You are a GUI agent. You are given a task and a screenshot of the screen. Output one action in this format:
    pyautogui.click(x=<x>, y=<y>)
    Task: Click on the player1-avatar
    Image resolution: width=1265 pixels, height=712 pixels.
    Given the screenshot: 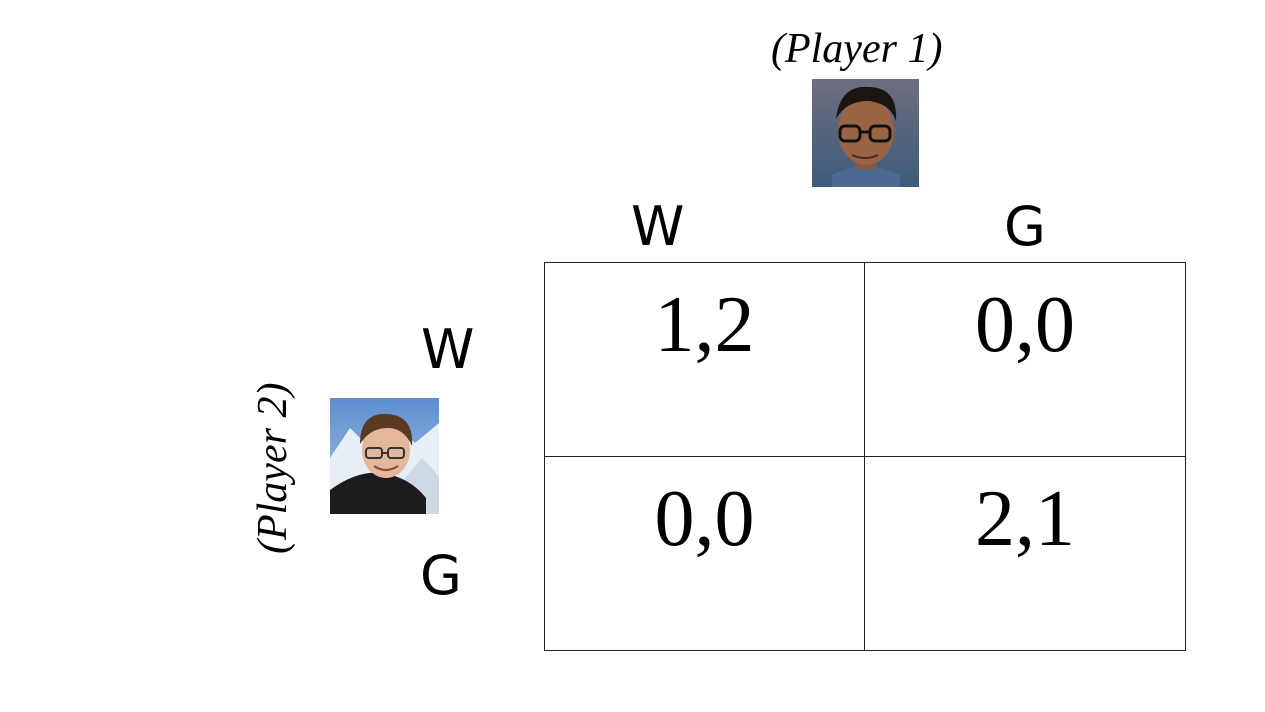 What is the action you would take?
    pyautogui.click(x=865, y=133)
    